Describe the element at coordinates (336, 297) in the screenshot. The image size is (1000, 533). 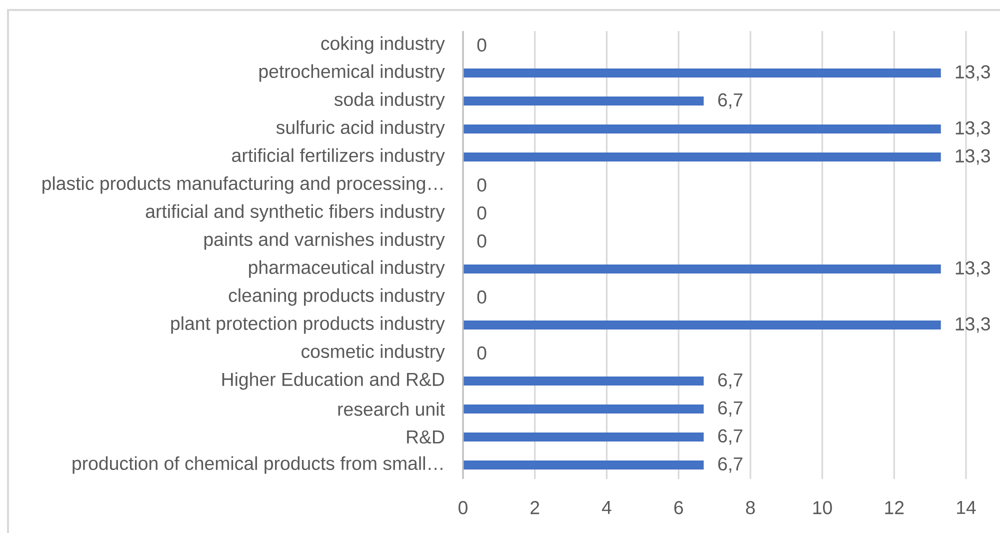
I see `y-tick-label: cleaning products industry` at that location.